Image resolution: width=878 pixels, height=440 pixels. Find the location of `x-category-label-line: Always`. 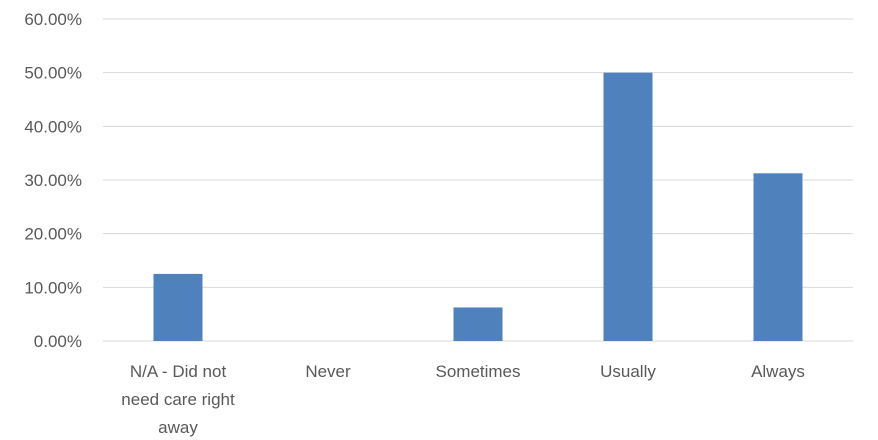

x-category-label-line: Always is located at coordinates (778, 371).